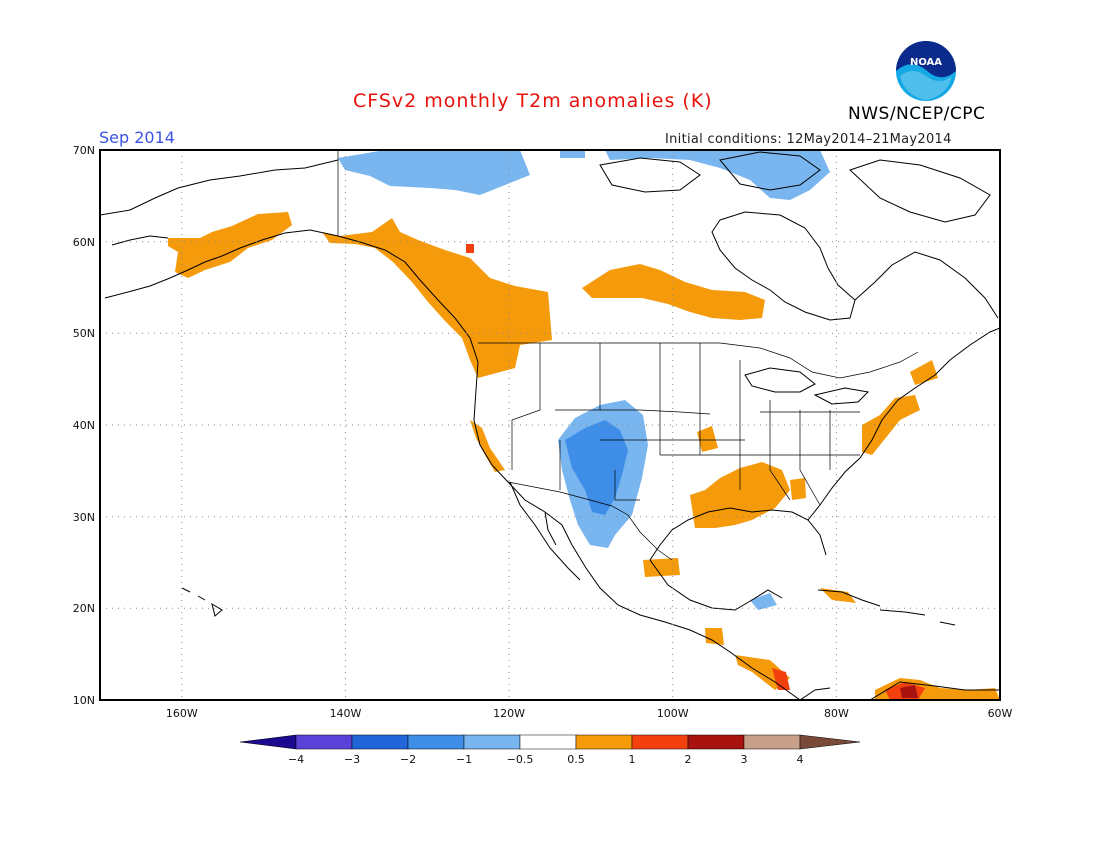 The image size is (1100, 850). I want to click on colorbar-tick-label: −4, so click(296, 759).